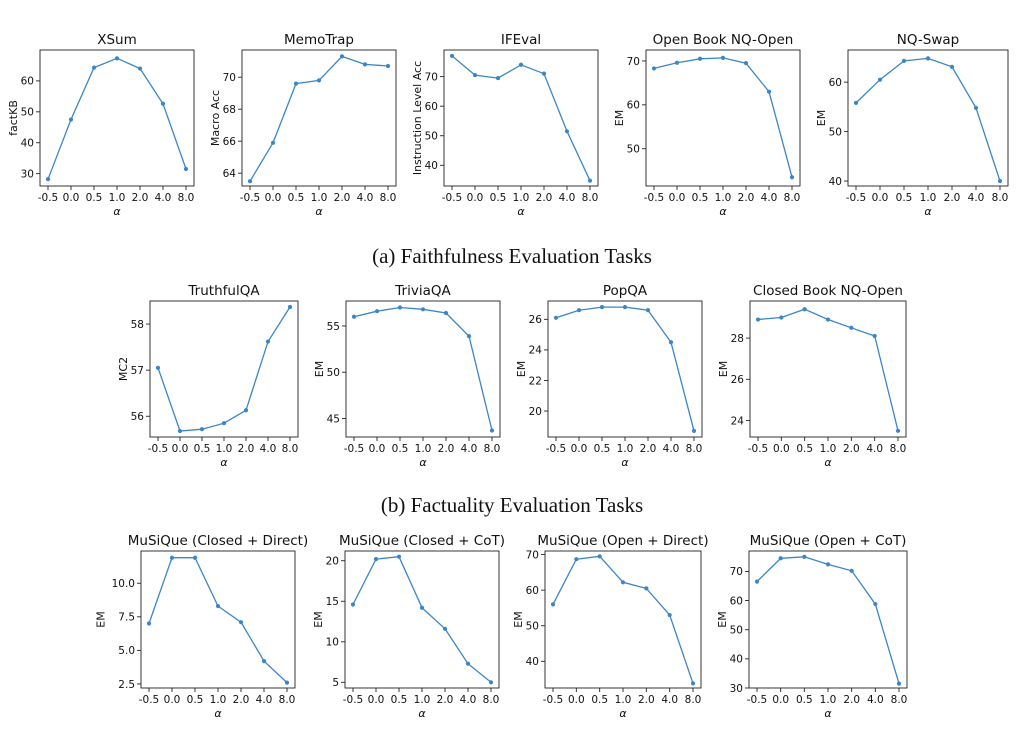  Describe the element at coordinates (138, 417) in the screenshot. I see `y-tick-label: 56` at that location.